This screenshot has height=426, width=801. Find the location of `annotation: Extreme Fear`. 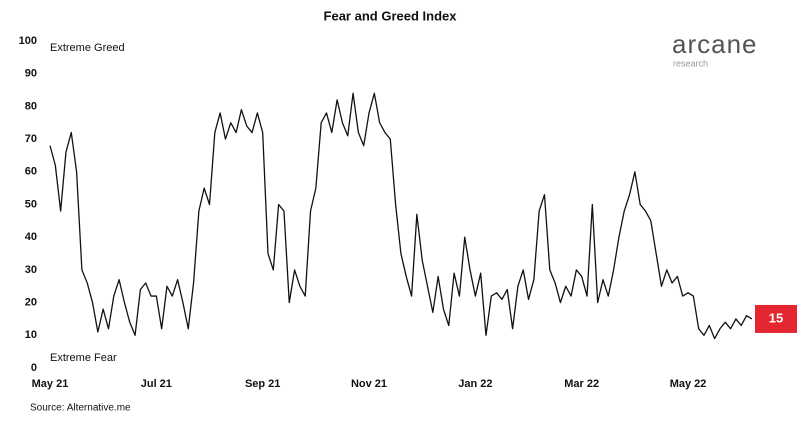

annotation: Extreme Fear is located at coordinates (83, 358).